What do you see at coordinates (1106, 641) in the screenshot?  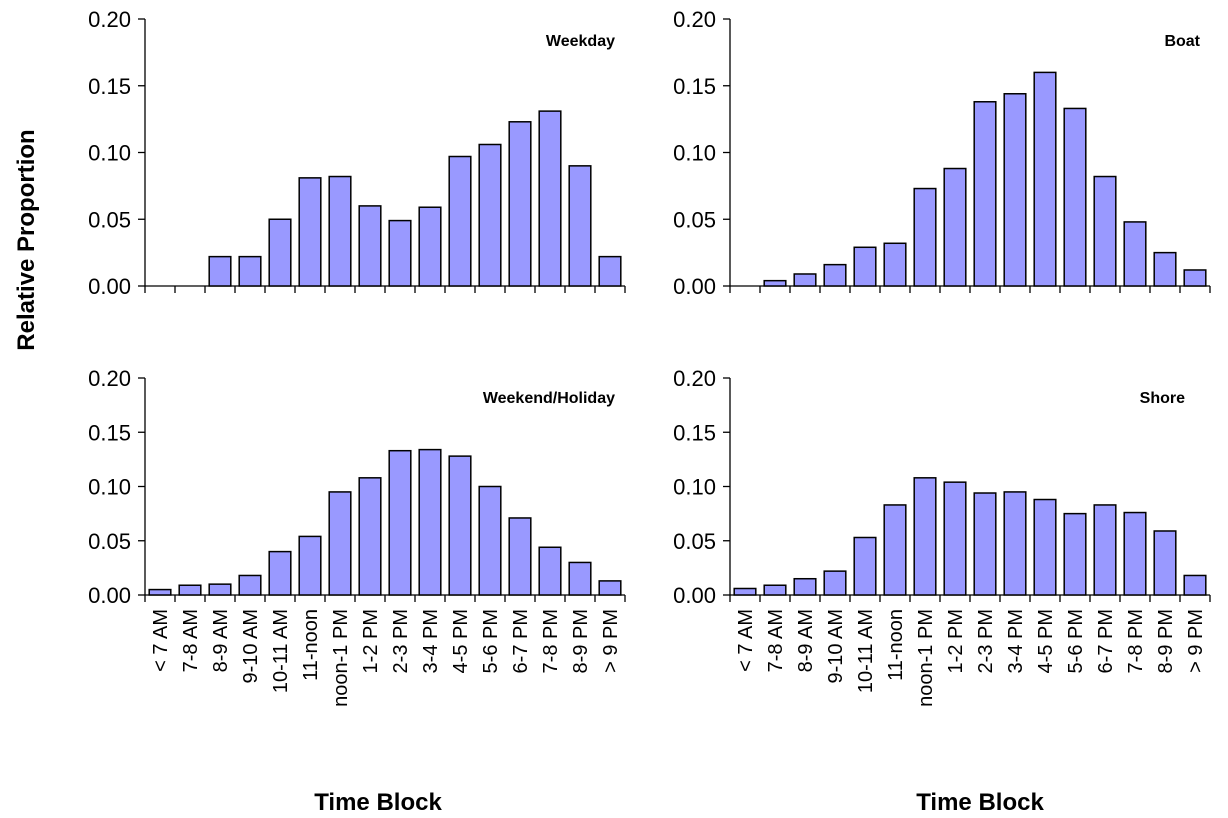 I see `x-category-label: 6-7 PM` at bounding box center [1106, 641].